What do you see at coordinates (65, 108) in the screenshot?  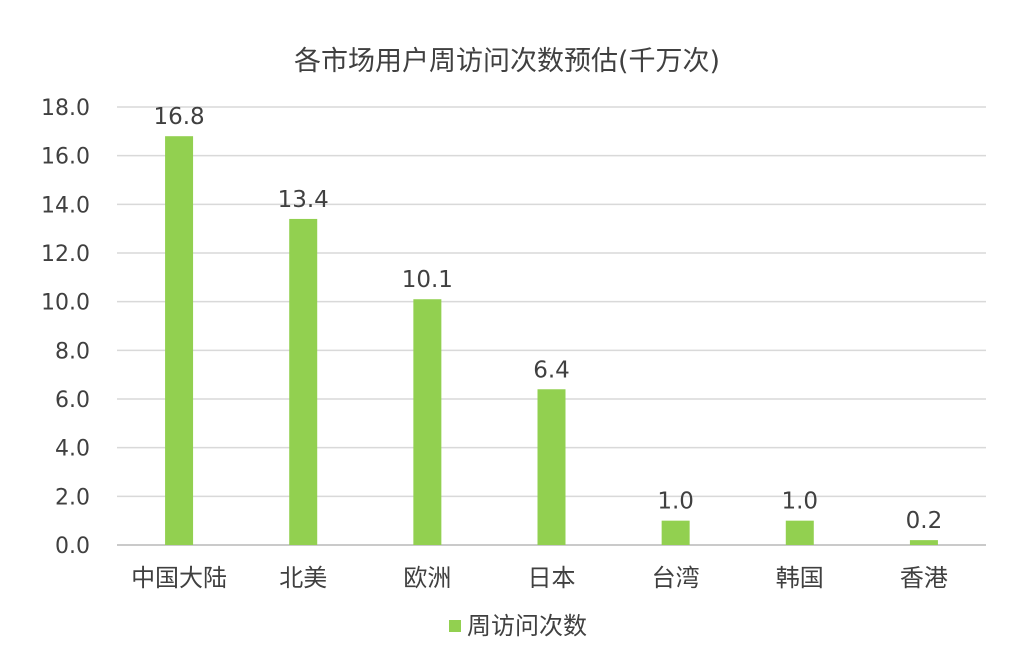 I see `y-tick-label: 18.0` at bounding box center [65, 108].